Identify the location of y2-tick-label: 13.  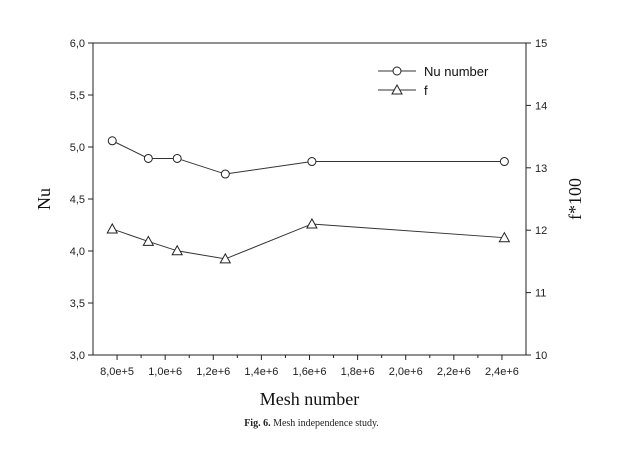
(541, 169).